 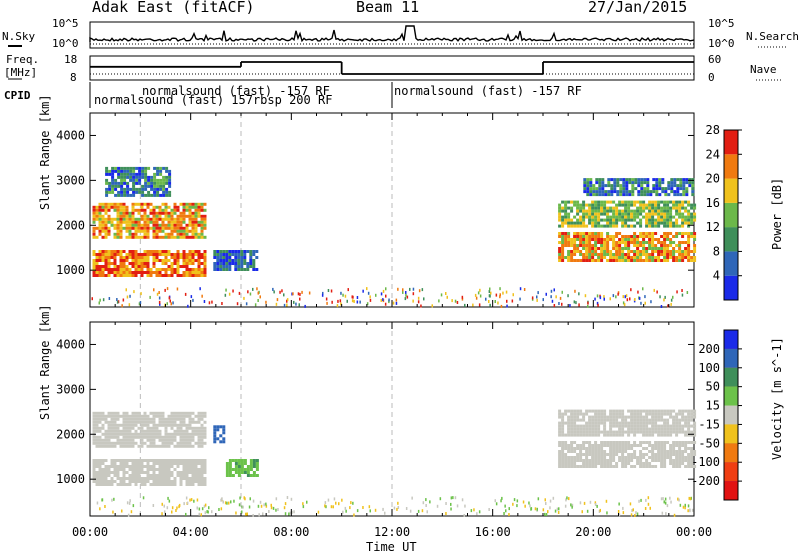 I want to click on colorbar-frame, so click(x=731, y=215).